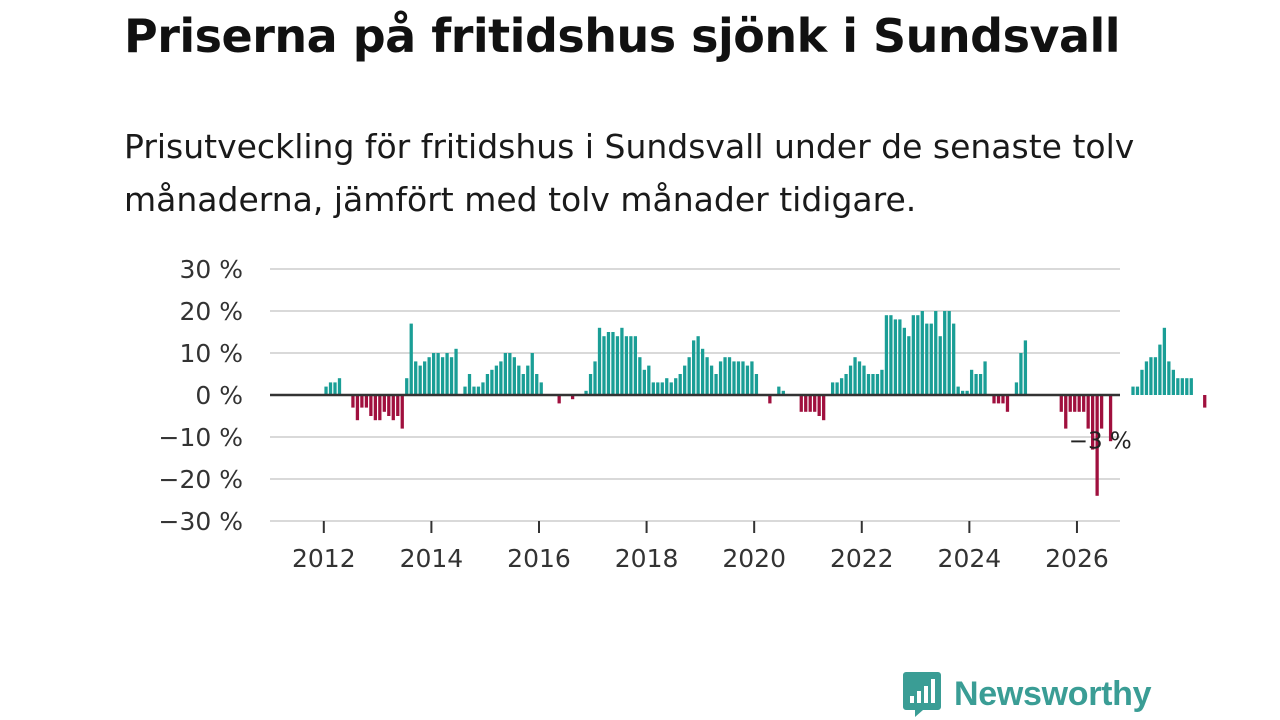 This screenshot has width=1280, height=720. What do you see at coordinates (201, 437) in the screenshot?
I see `y-tick-label: −10 %` at bounding box center [201, 437].